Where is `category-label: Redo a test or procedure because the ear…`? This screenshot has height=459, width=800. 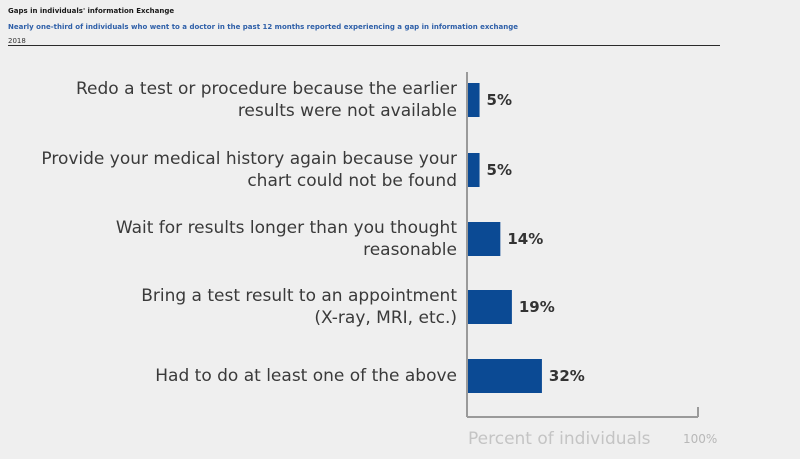
category-label: Redo a test or procedure because the ear… is located at coordinates (237, 100).